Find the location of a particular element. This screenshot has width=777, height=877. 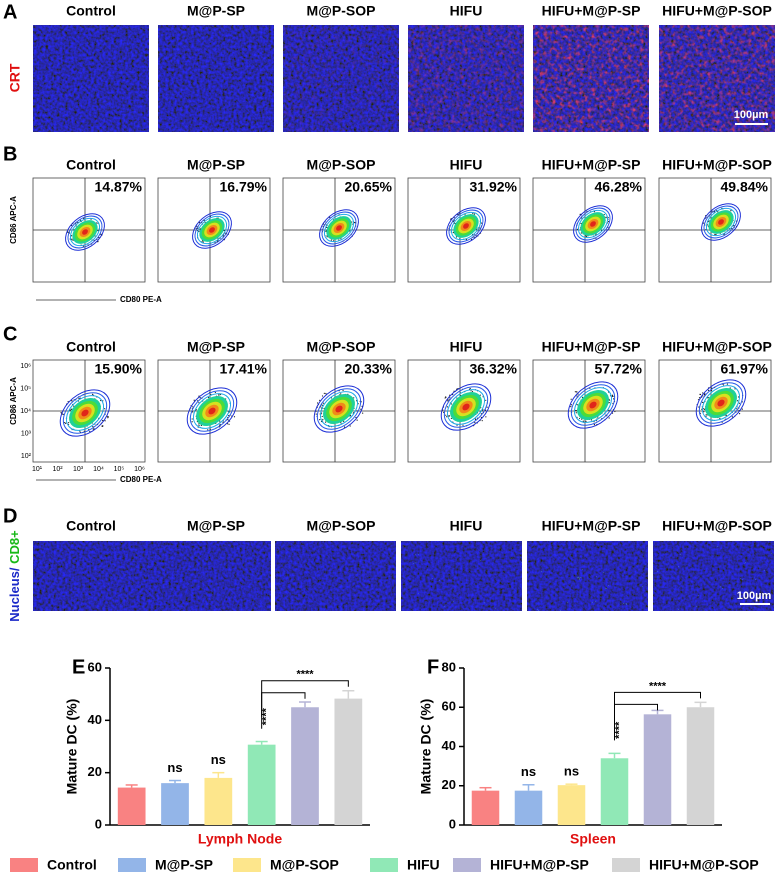

legend-label: HIFU is located at coordinates (423, 865).